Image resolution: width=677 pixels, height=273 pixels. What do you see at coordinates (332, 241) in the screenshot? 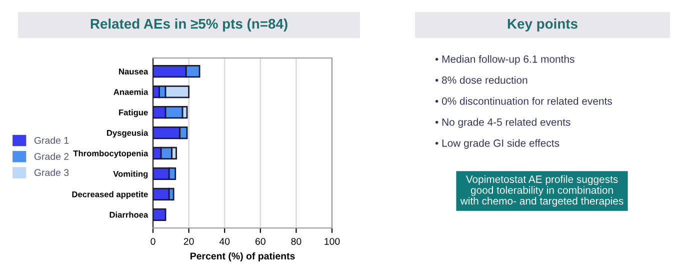
I see `x-tick-label: 100` at bounding box center [332, 241].